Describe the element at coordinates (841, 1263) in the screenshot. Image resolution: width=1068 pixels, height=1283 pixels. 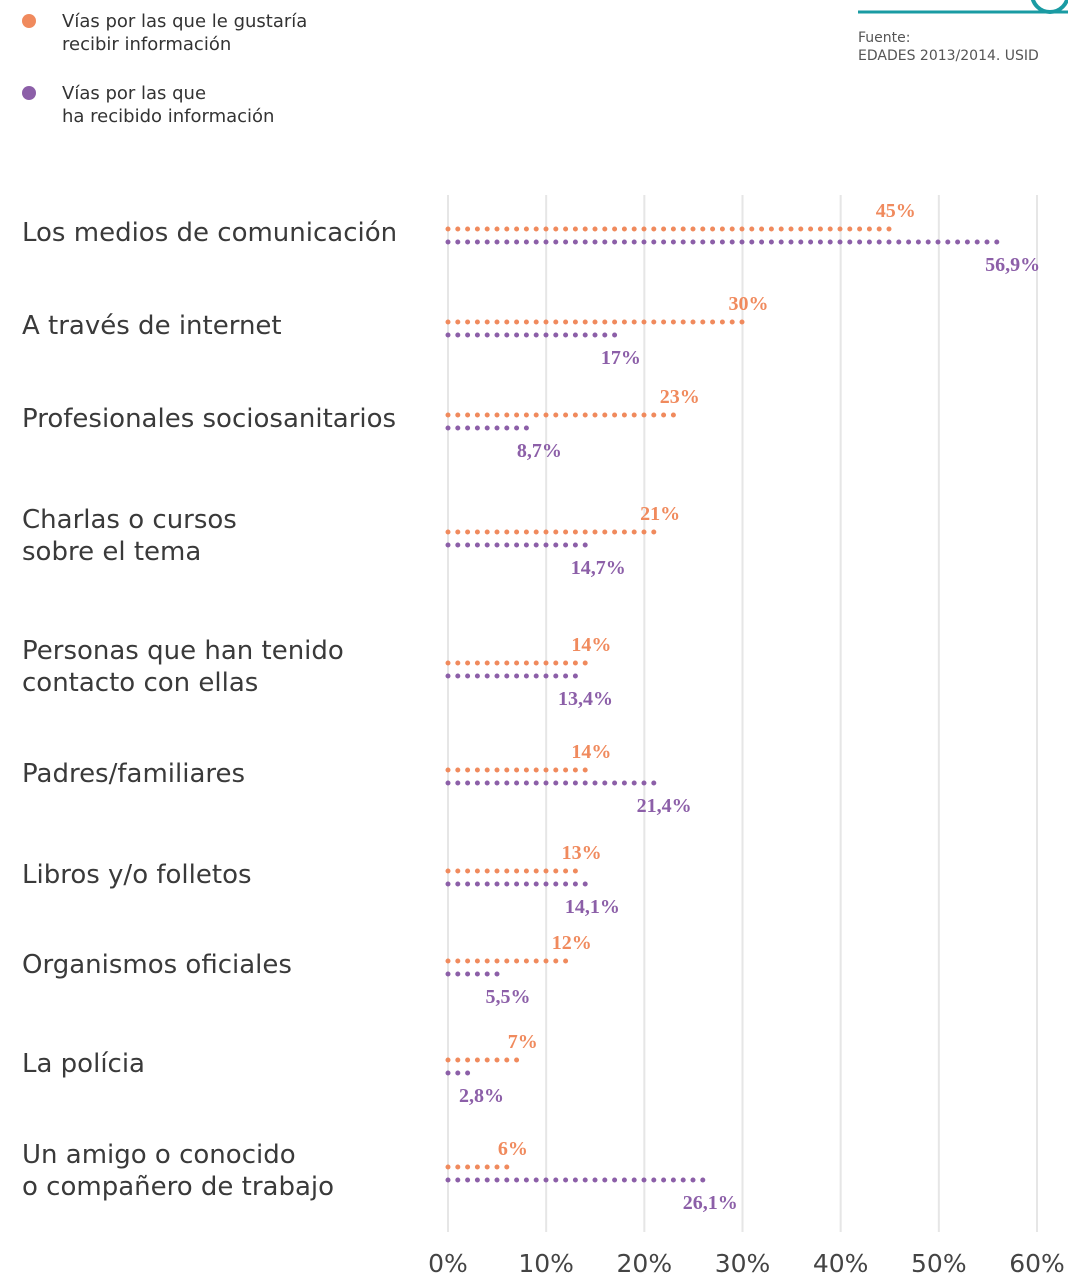
I see `x-tick-label: 40%` at that location.